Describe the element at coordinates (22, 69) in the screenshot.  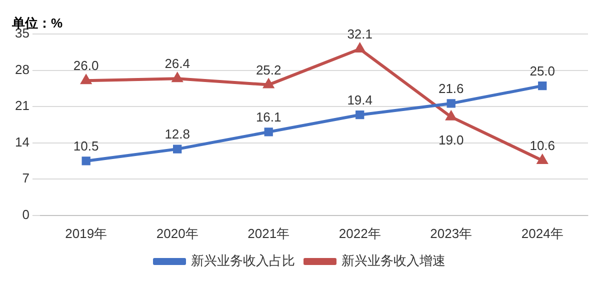
I see `y-tick-label: 28` at that location.